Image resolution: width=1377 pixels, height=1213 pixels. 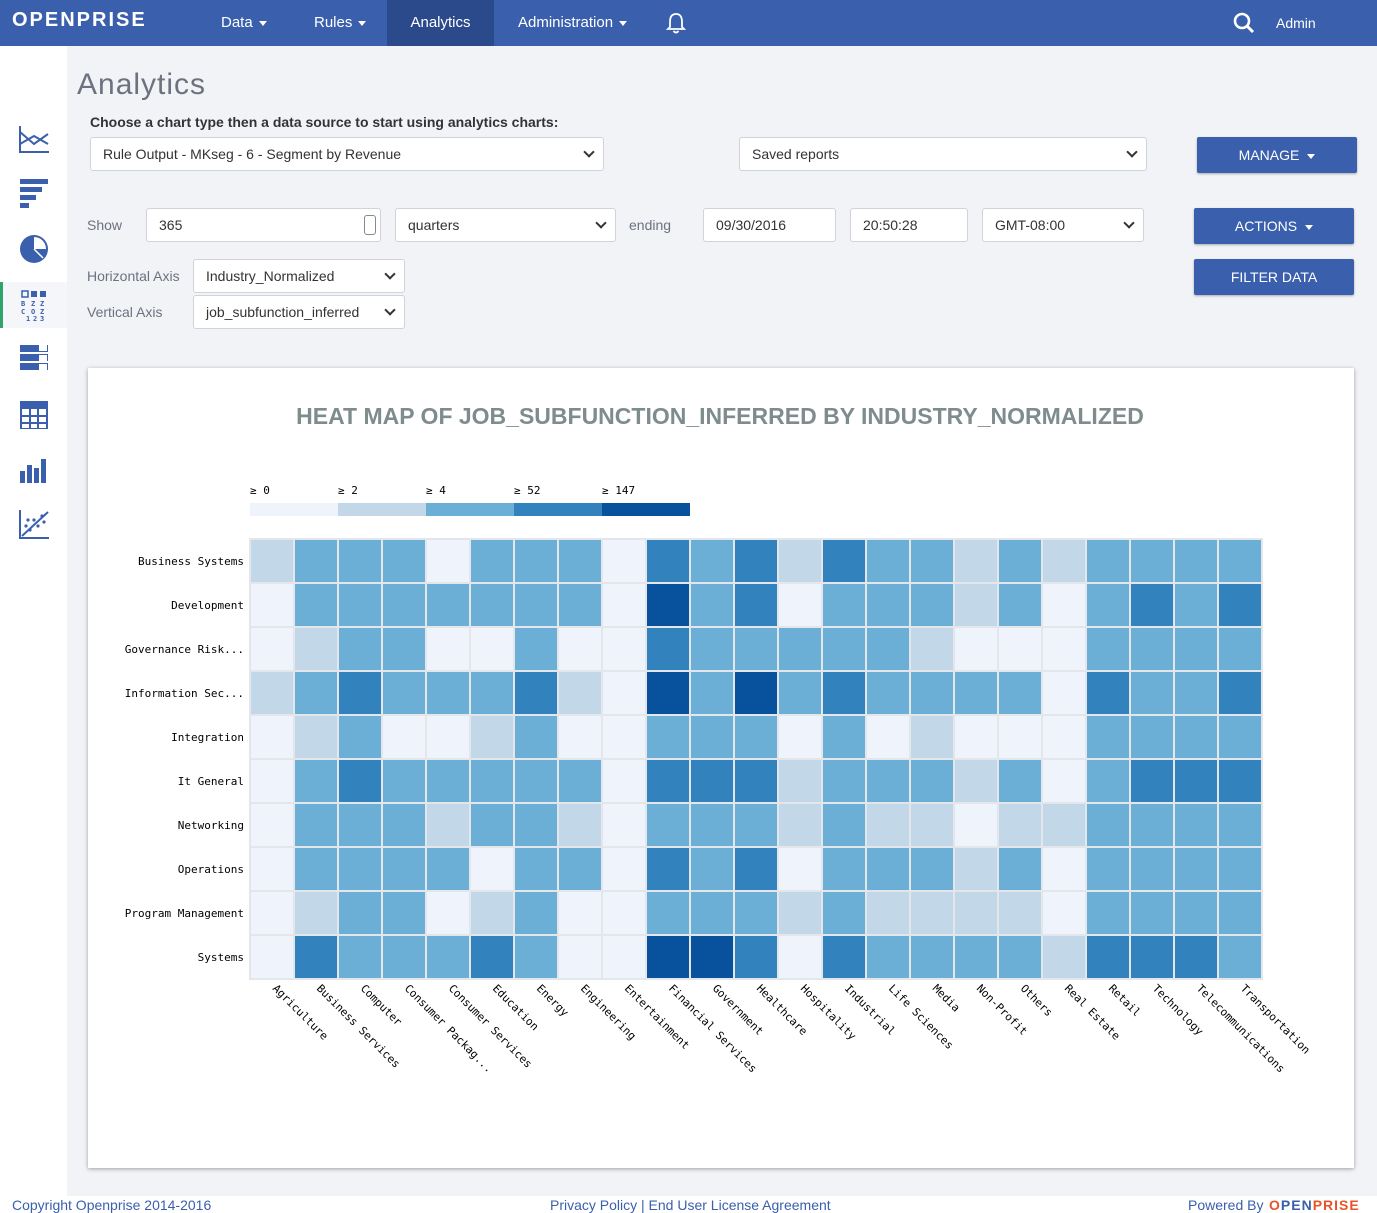 What do you see at coordinates (33, 415) in the screenshot?
I see `calendar-grid-icon` at bounding box center [33, 415].